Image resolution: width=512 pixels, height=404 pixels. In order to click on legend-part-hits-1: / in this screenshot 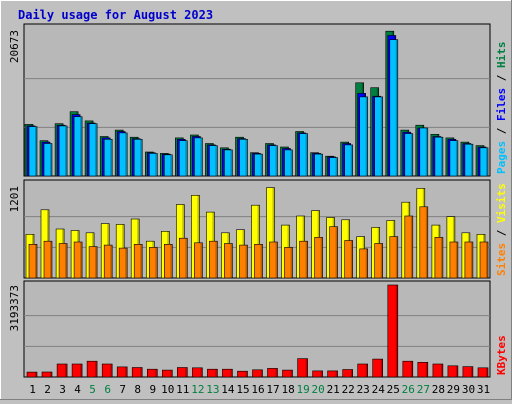, I will do `click(501, 131)`.